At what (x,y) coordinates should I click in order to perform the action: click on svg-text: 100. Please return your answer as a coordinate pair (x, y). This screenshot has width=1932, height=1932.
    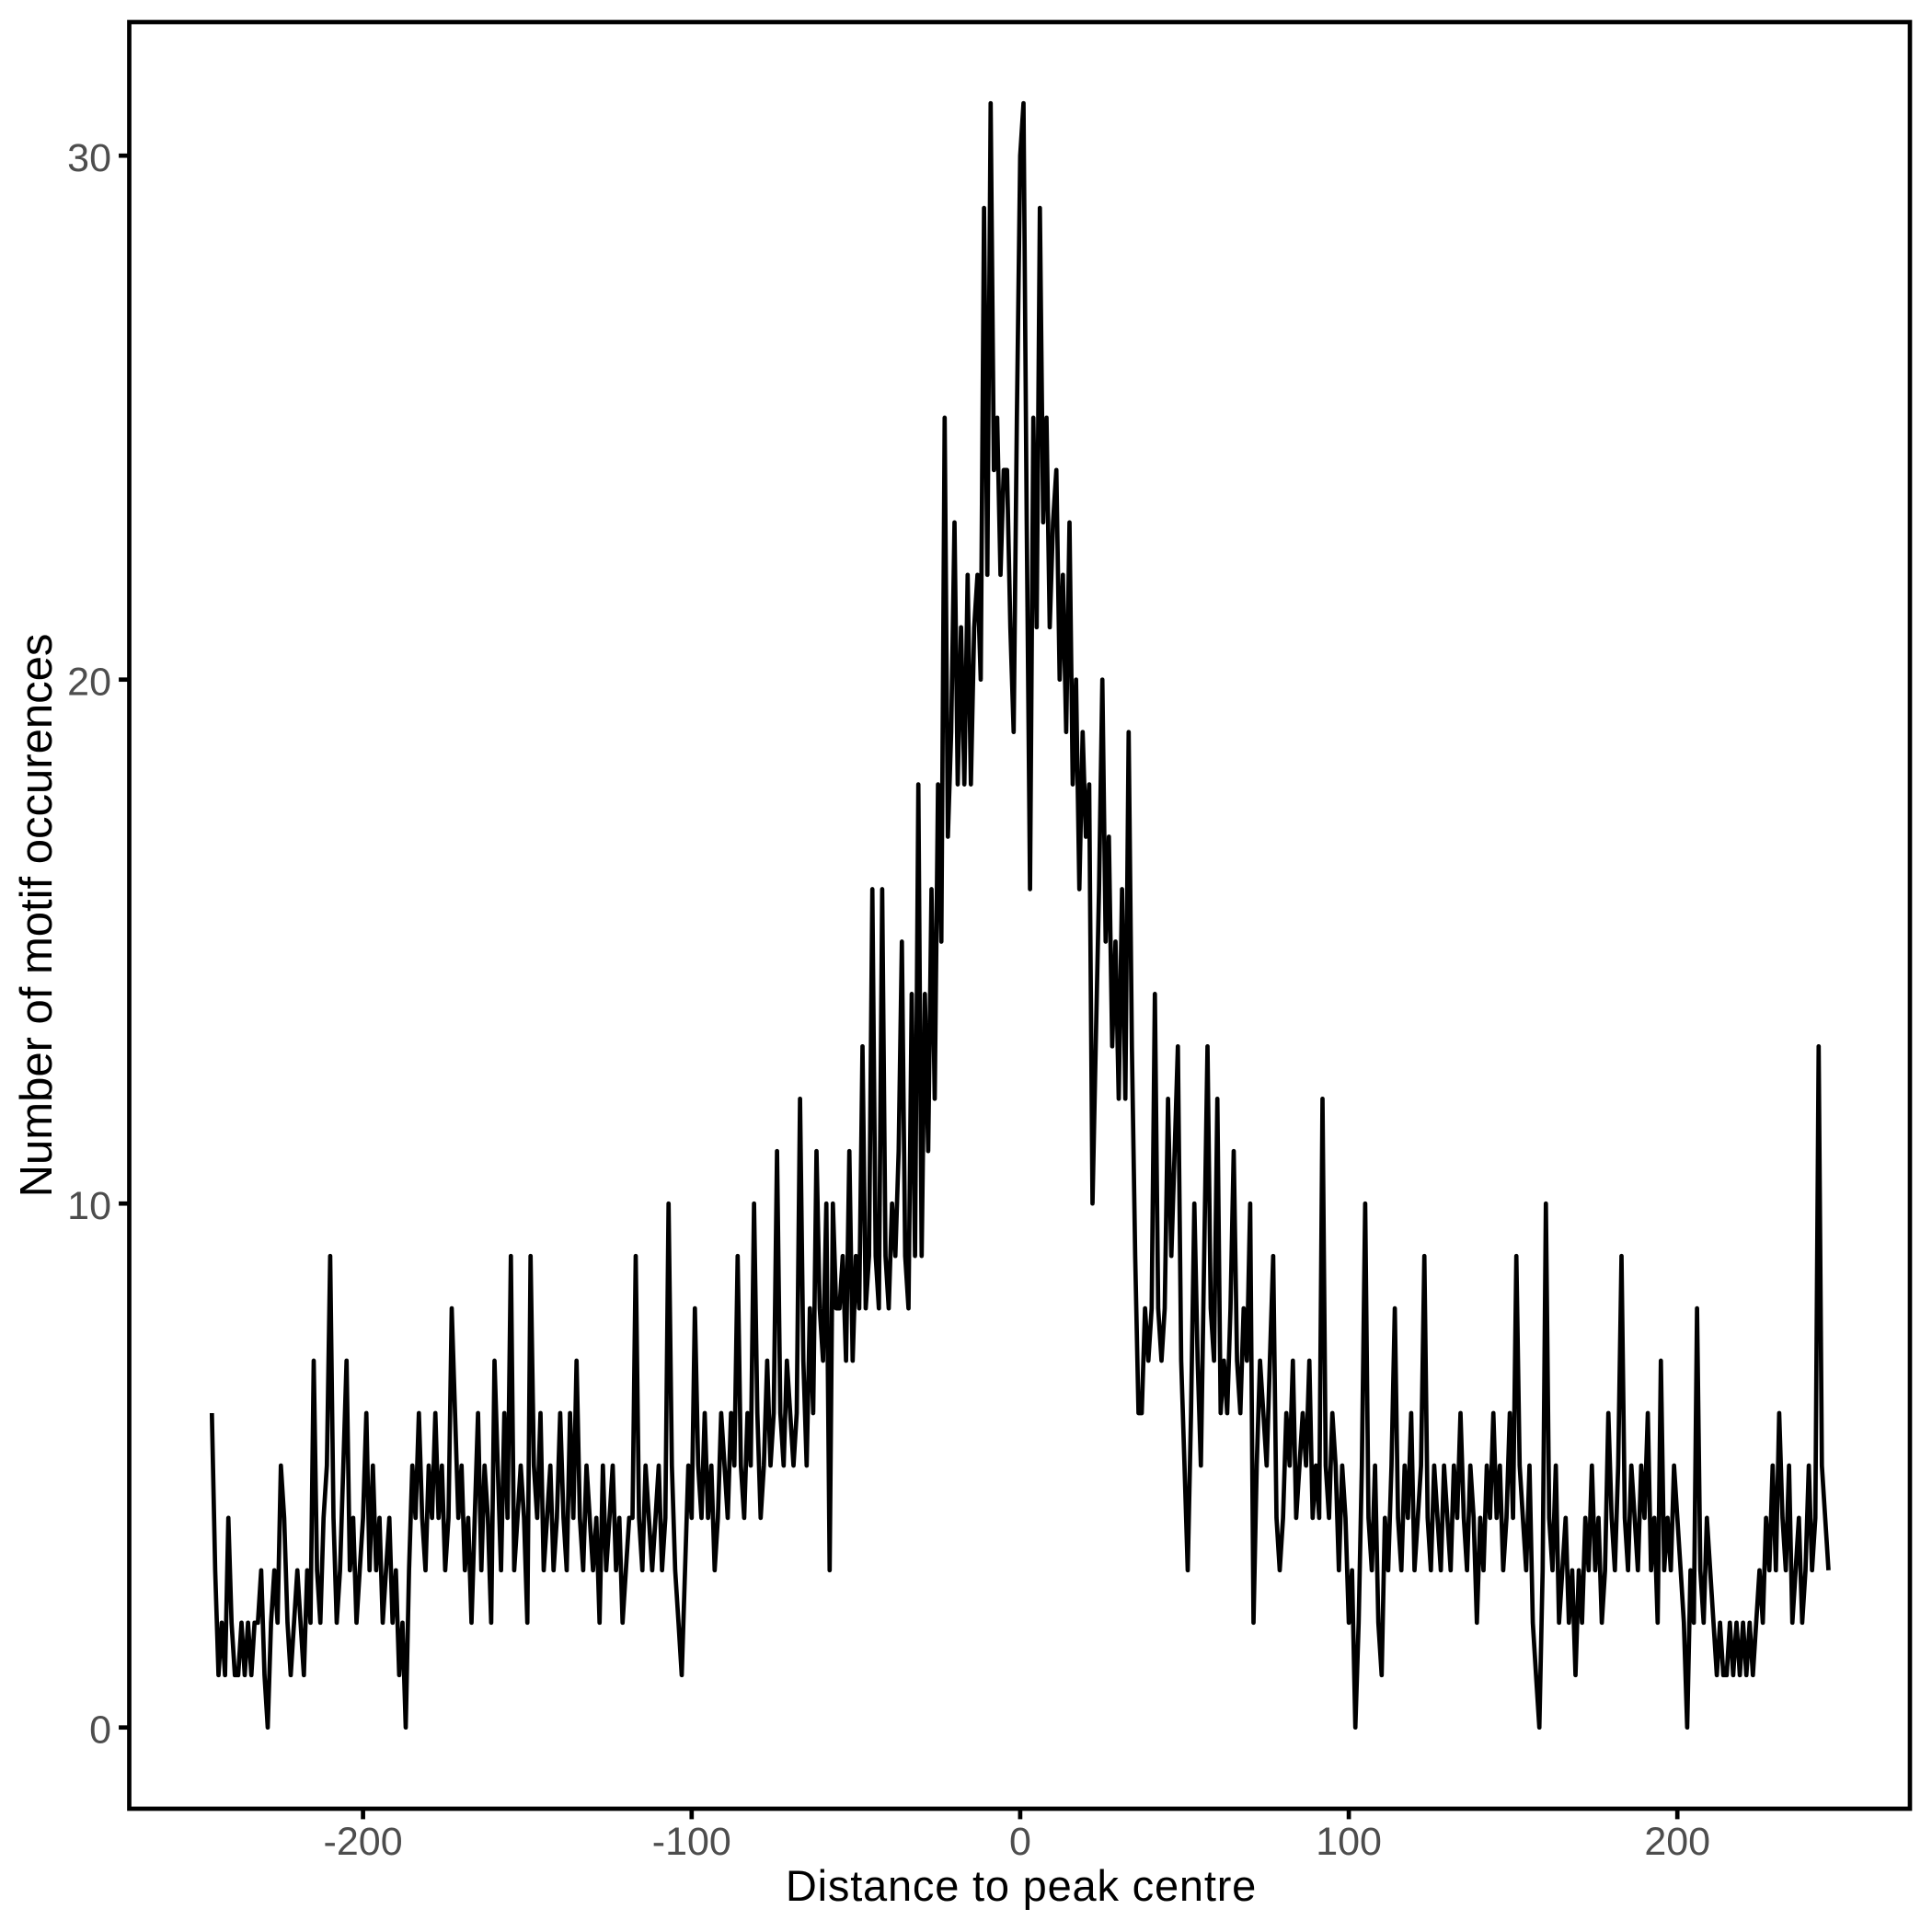
    Looking at the image, I should click on (1349, 1842).